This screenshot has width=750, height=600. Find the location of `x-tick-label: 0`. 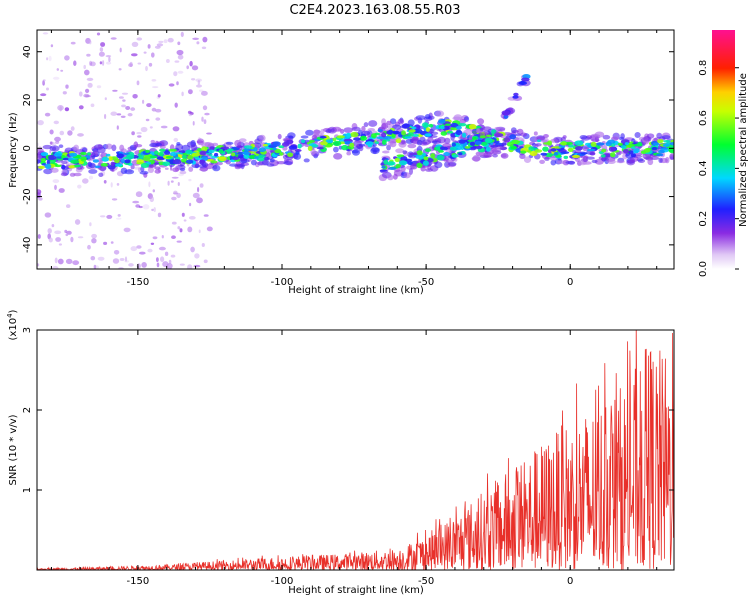

x-tick-label: 0 is located at coordinates (570, 581).